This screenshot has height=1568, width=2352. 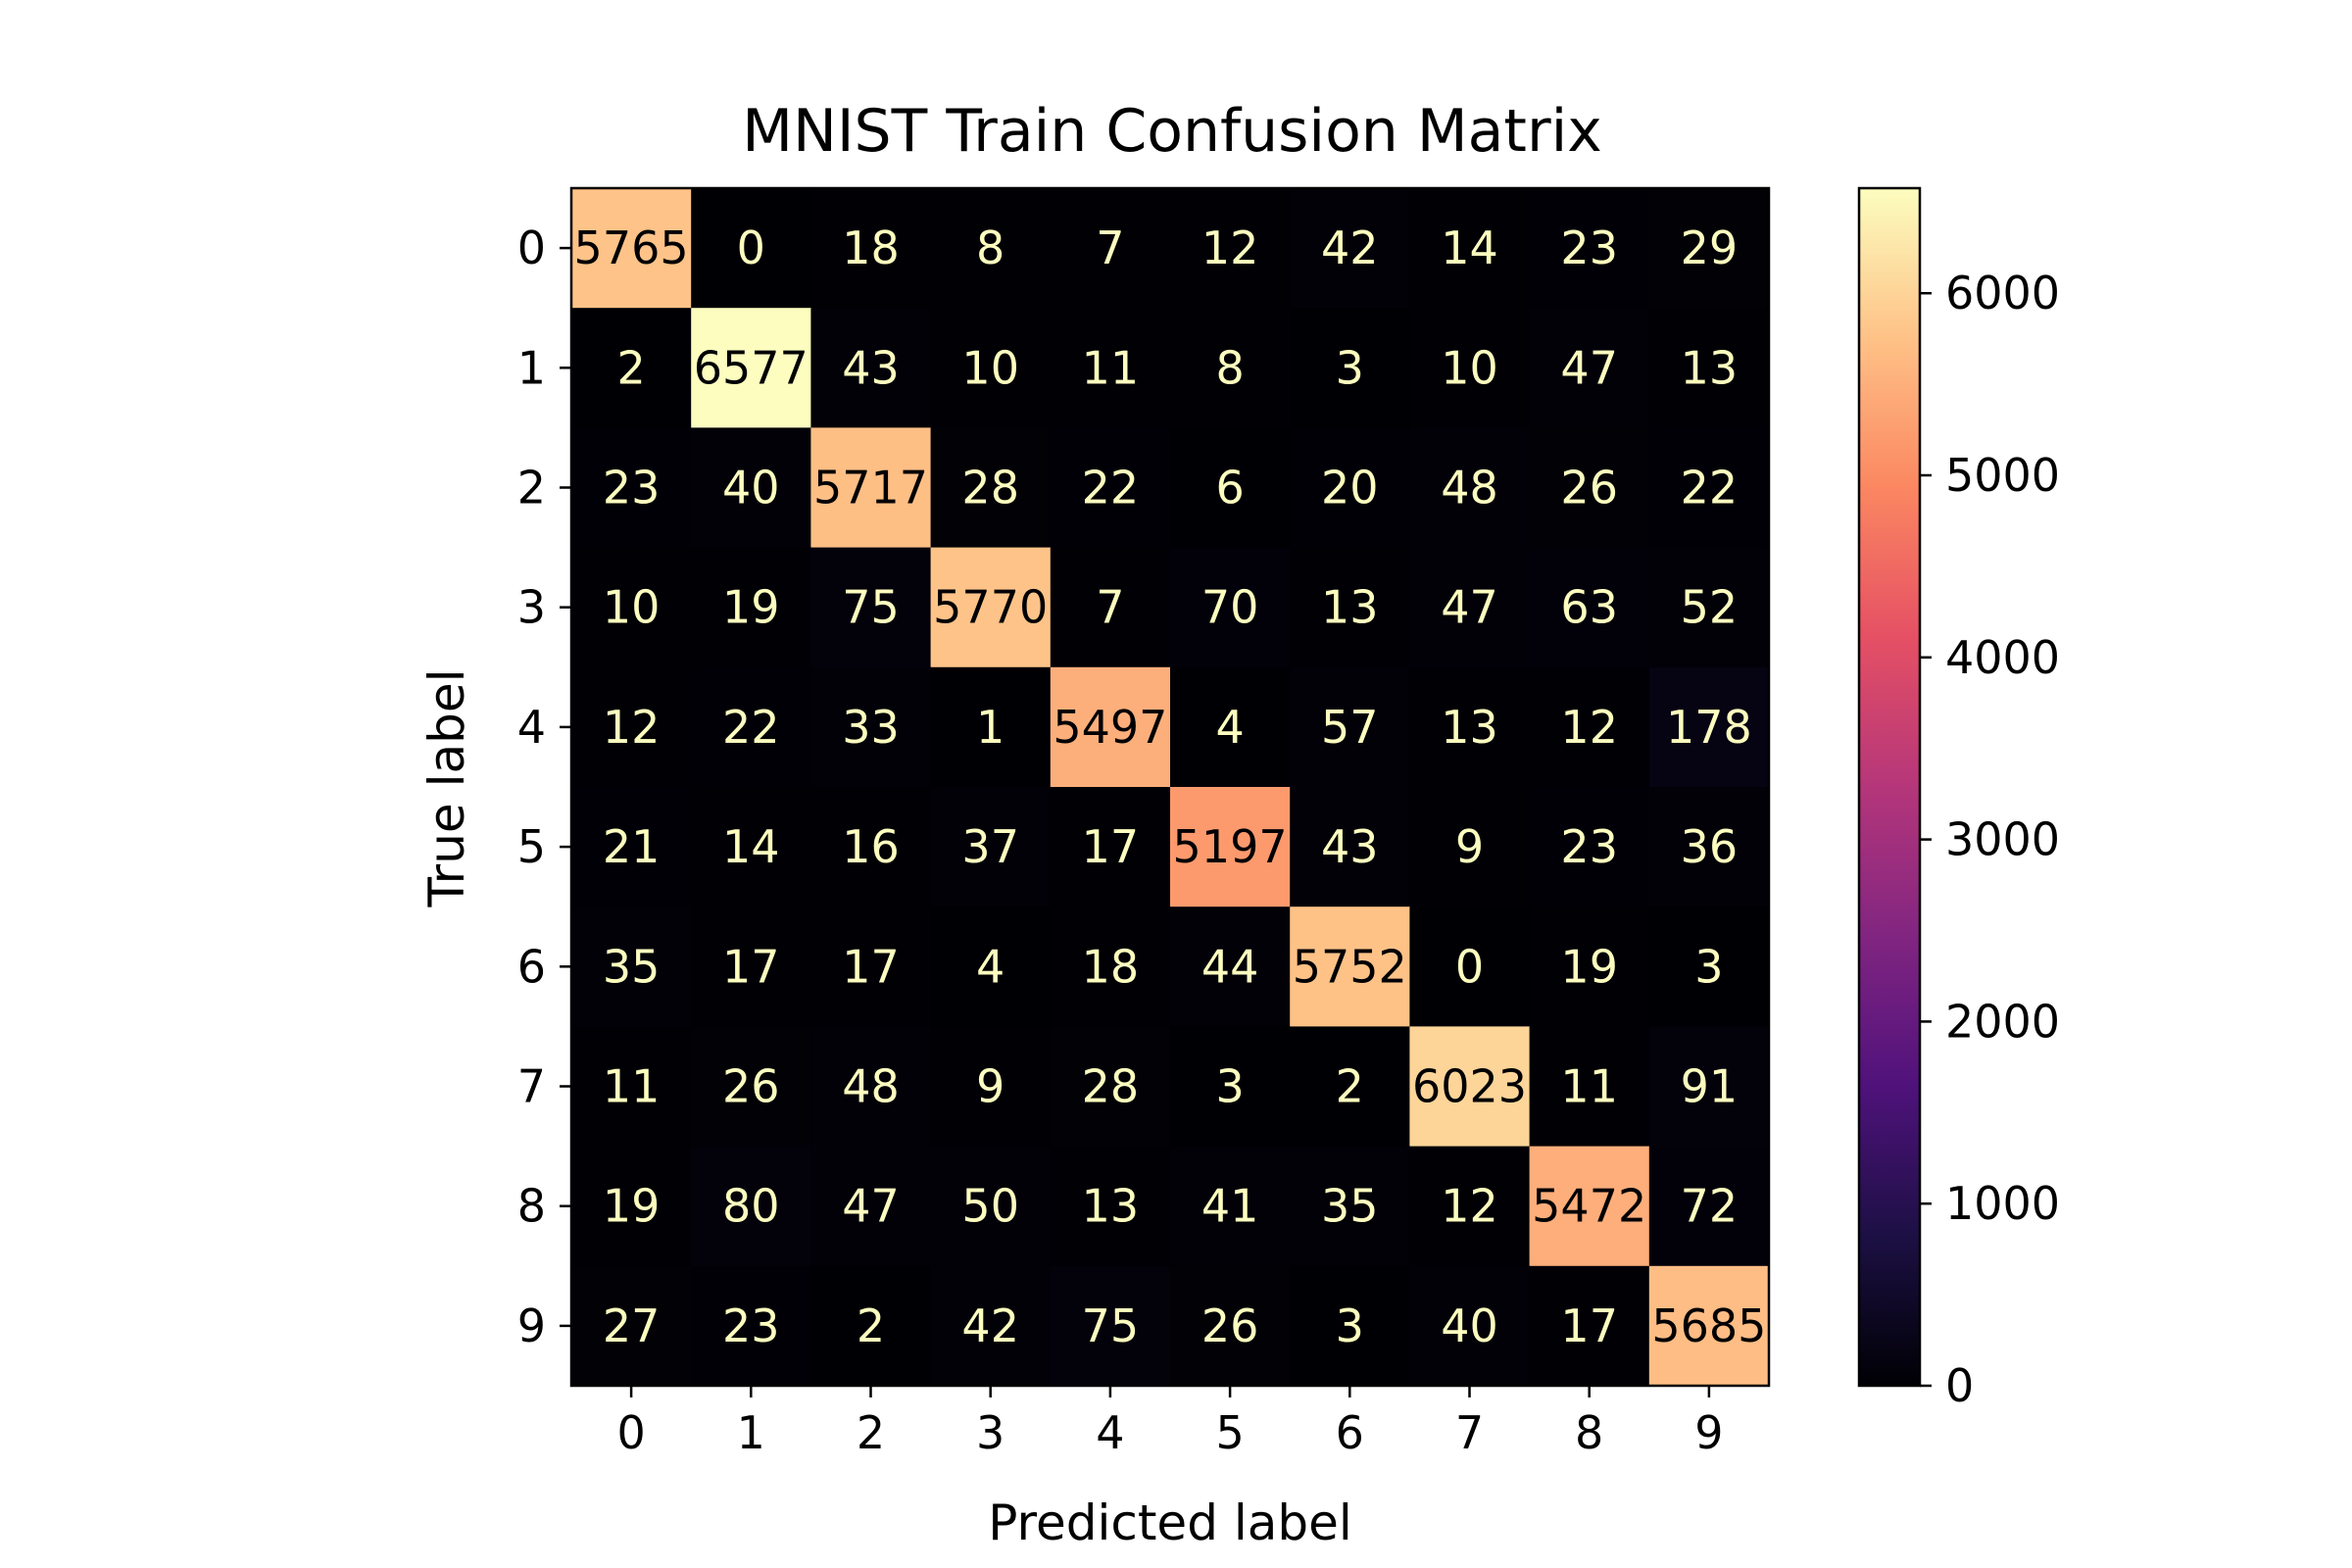 What do you see at coordinates (531, 1325) in the screenshot?
I see `y-tick-label: 9` at bounding box center [531, 1325].